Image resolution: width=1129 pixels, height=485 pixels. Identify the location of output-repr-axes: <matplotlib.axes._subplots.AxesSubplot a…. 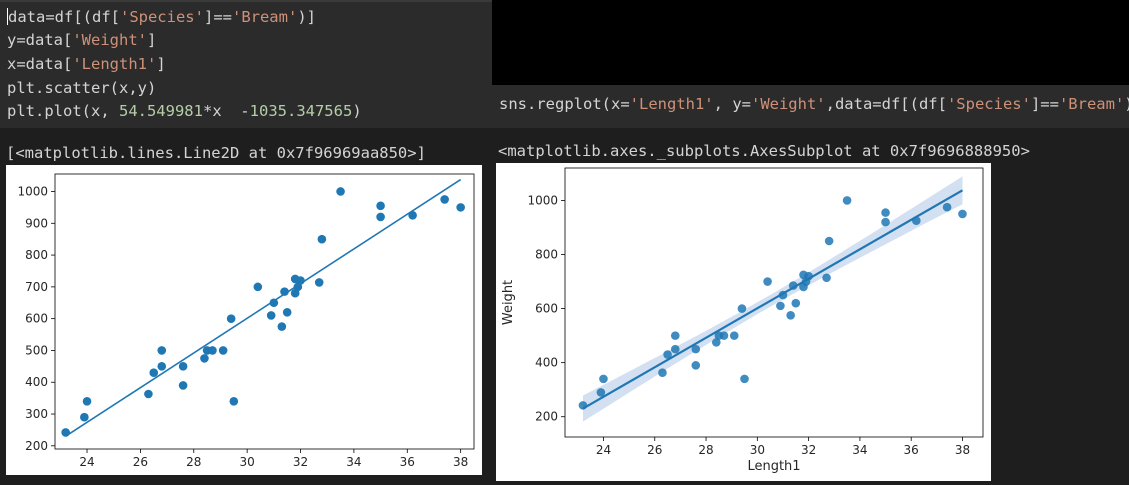
(764, 151).